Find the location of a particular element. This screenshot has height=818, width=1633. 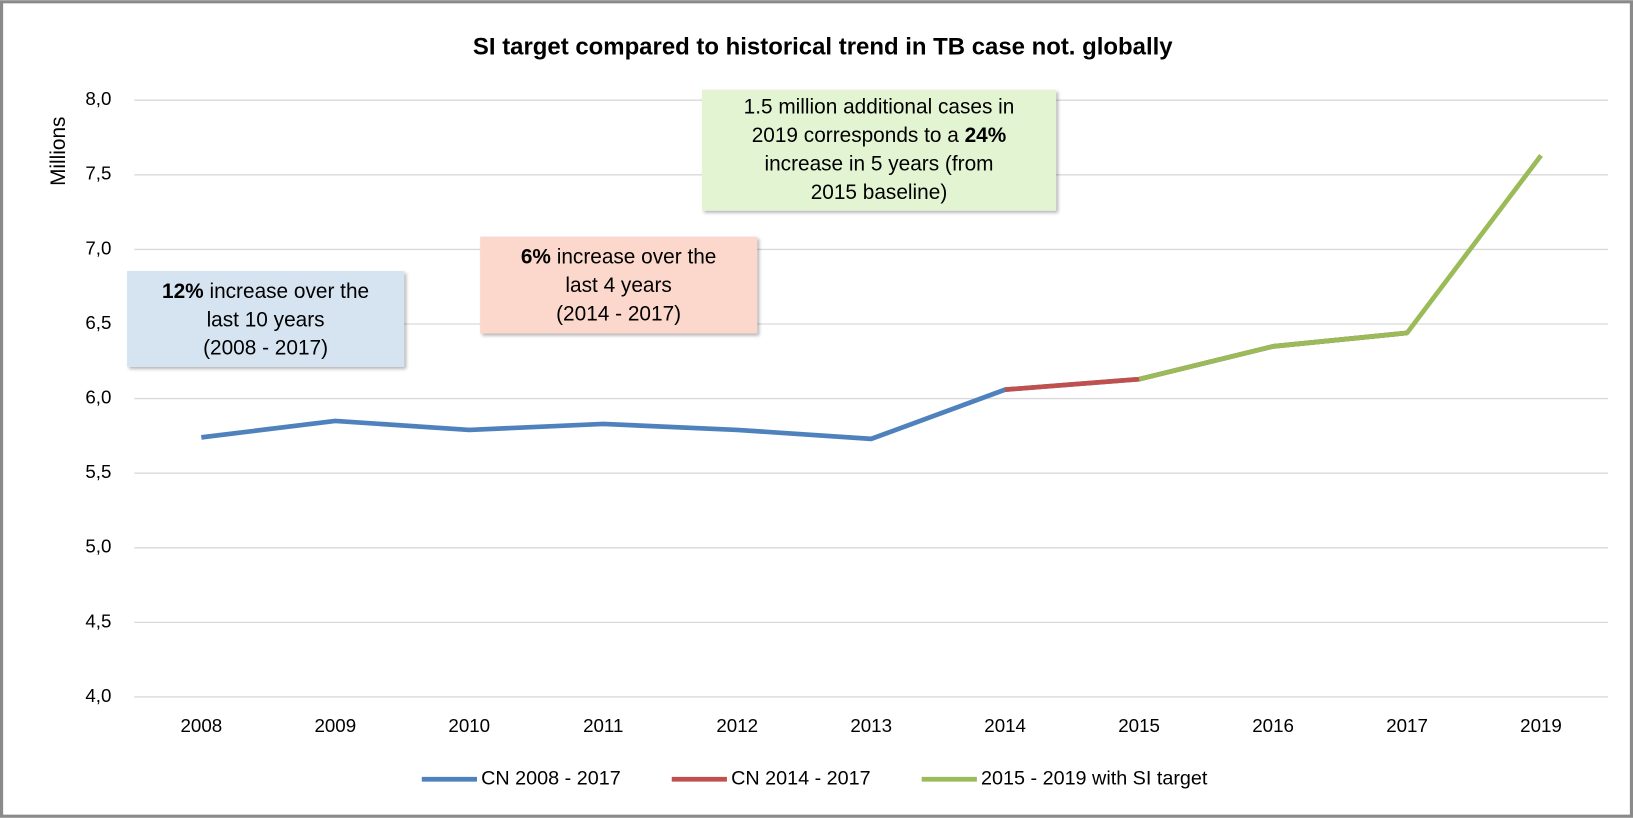

y-tick-label: 7,0 is located at coordinates (98, 247).